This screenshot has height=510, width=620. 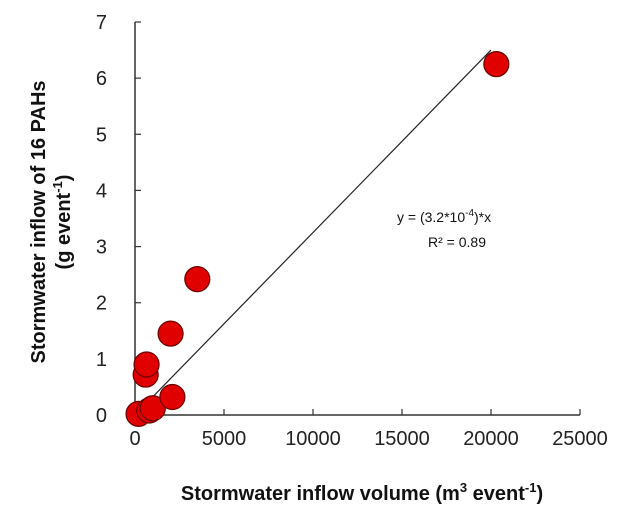 I want to click on x-tick-label: 0, so click(x=134, y=439).